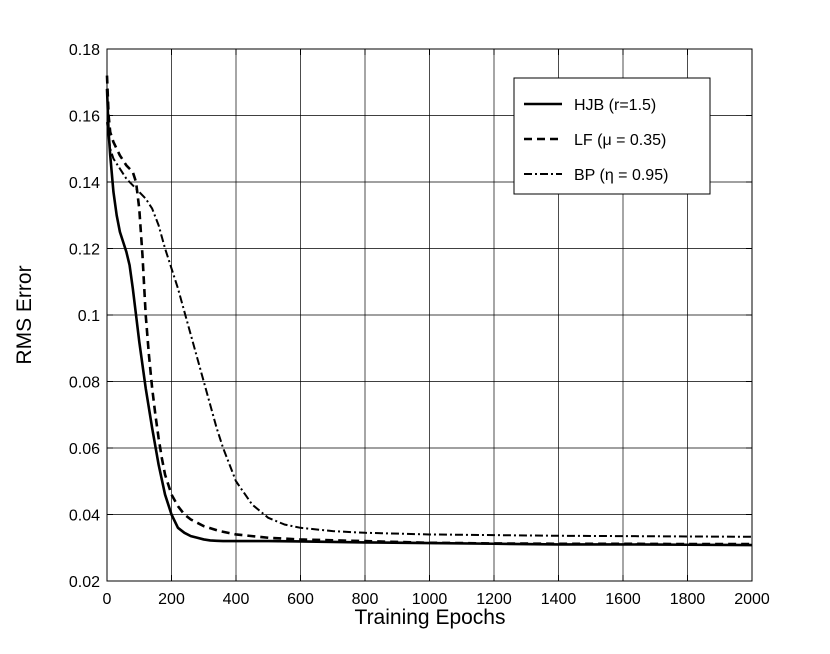 The height and width of the screenshot is (654, 830). I want to click on x-tick-label: 800, so click(365, 599).